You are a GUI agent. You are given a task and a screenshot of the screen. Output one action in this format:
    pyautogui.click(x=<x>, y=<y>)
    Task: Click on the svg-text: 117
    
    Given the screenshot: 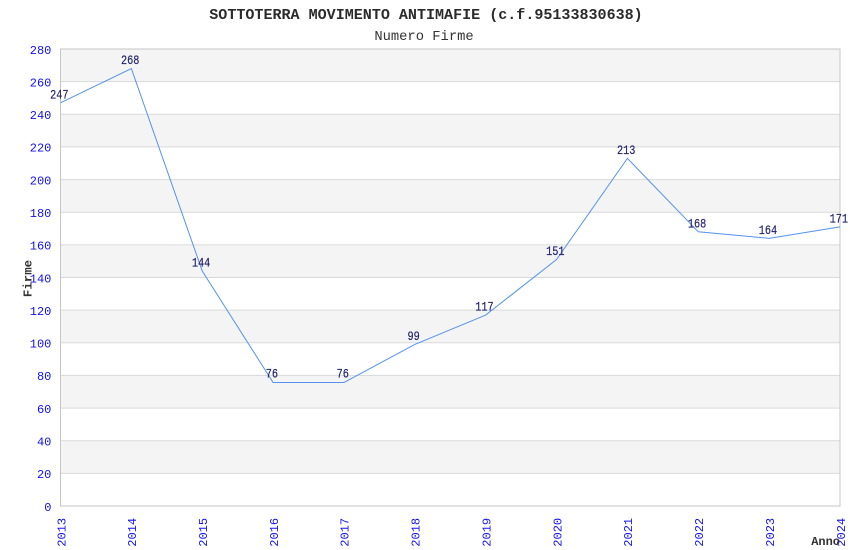 What is the action you would take?
    pyautogui.click(x=484, y=307)
    